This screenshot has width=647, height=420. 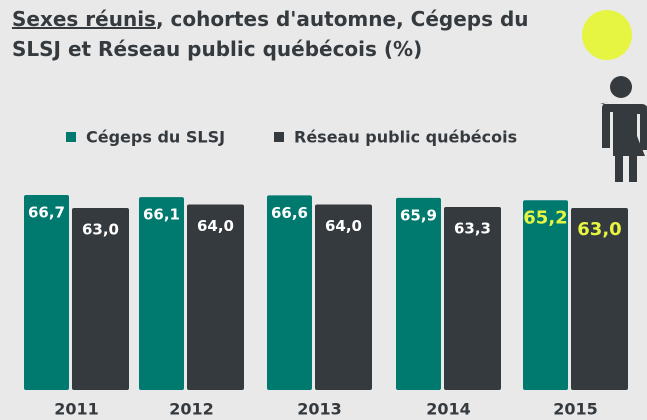 I want to click on person-icon, so click(x=623, y=129).